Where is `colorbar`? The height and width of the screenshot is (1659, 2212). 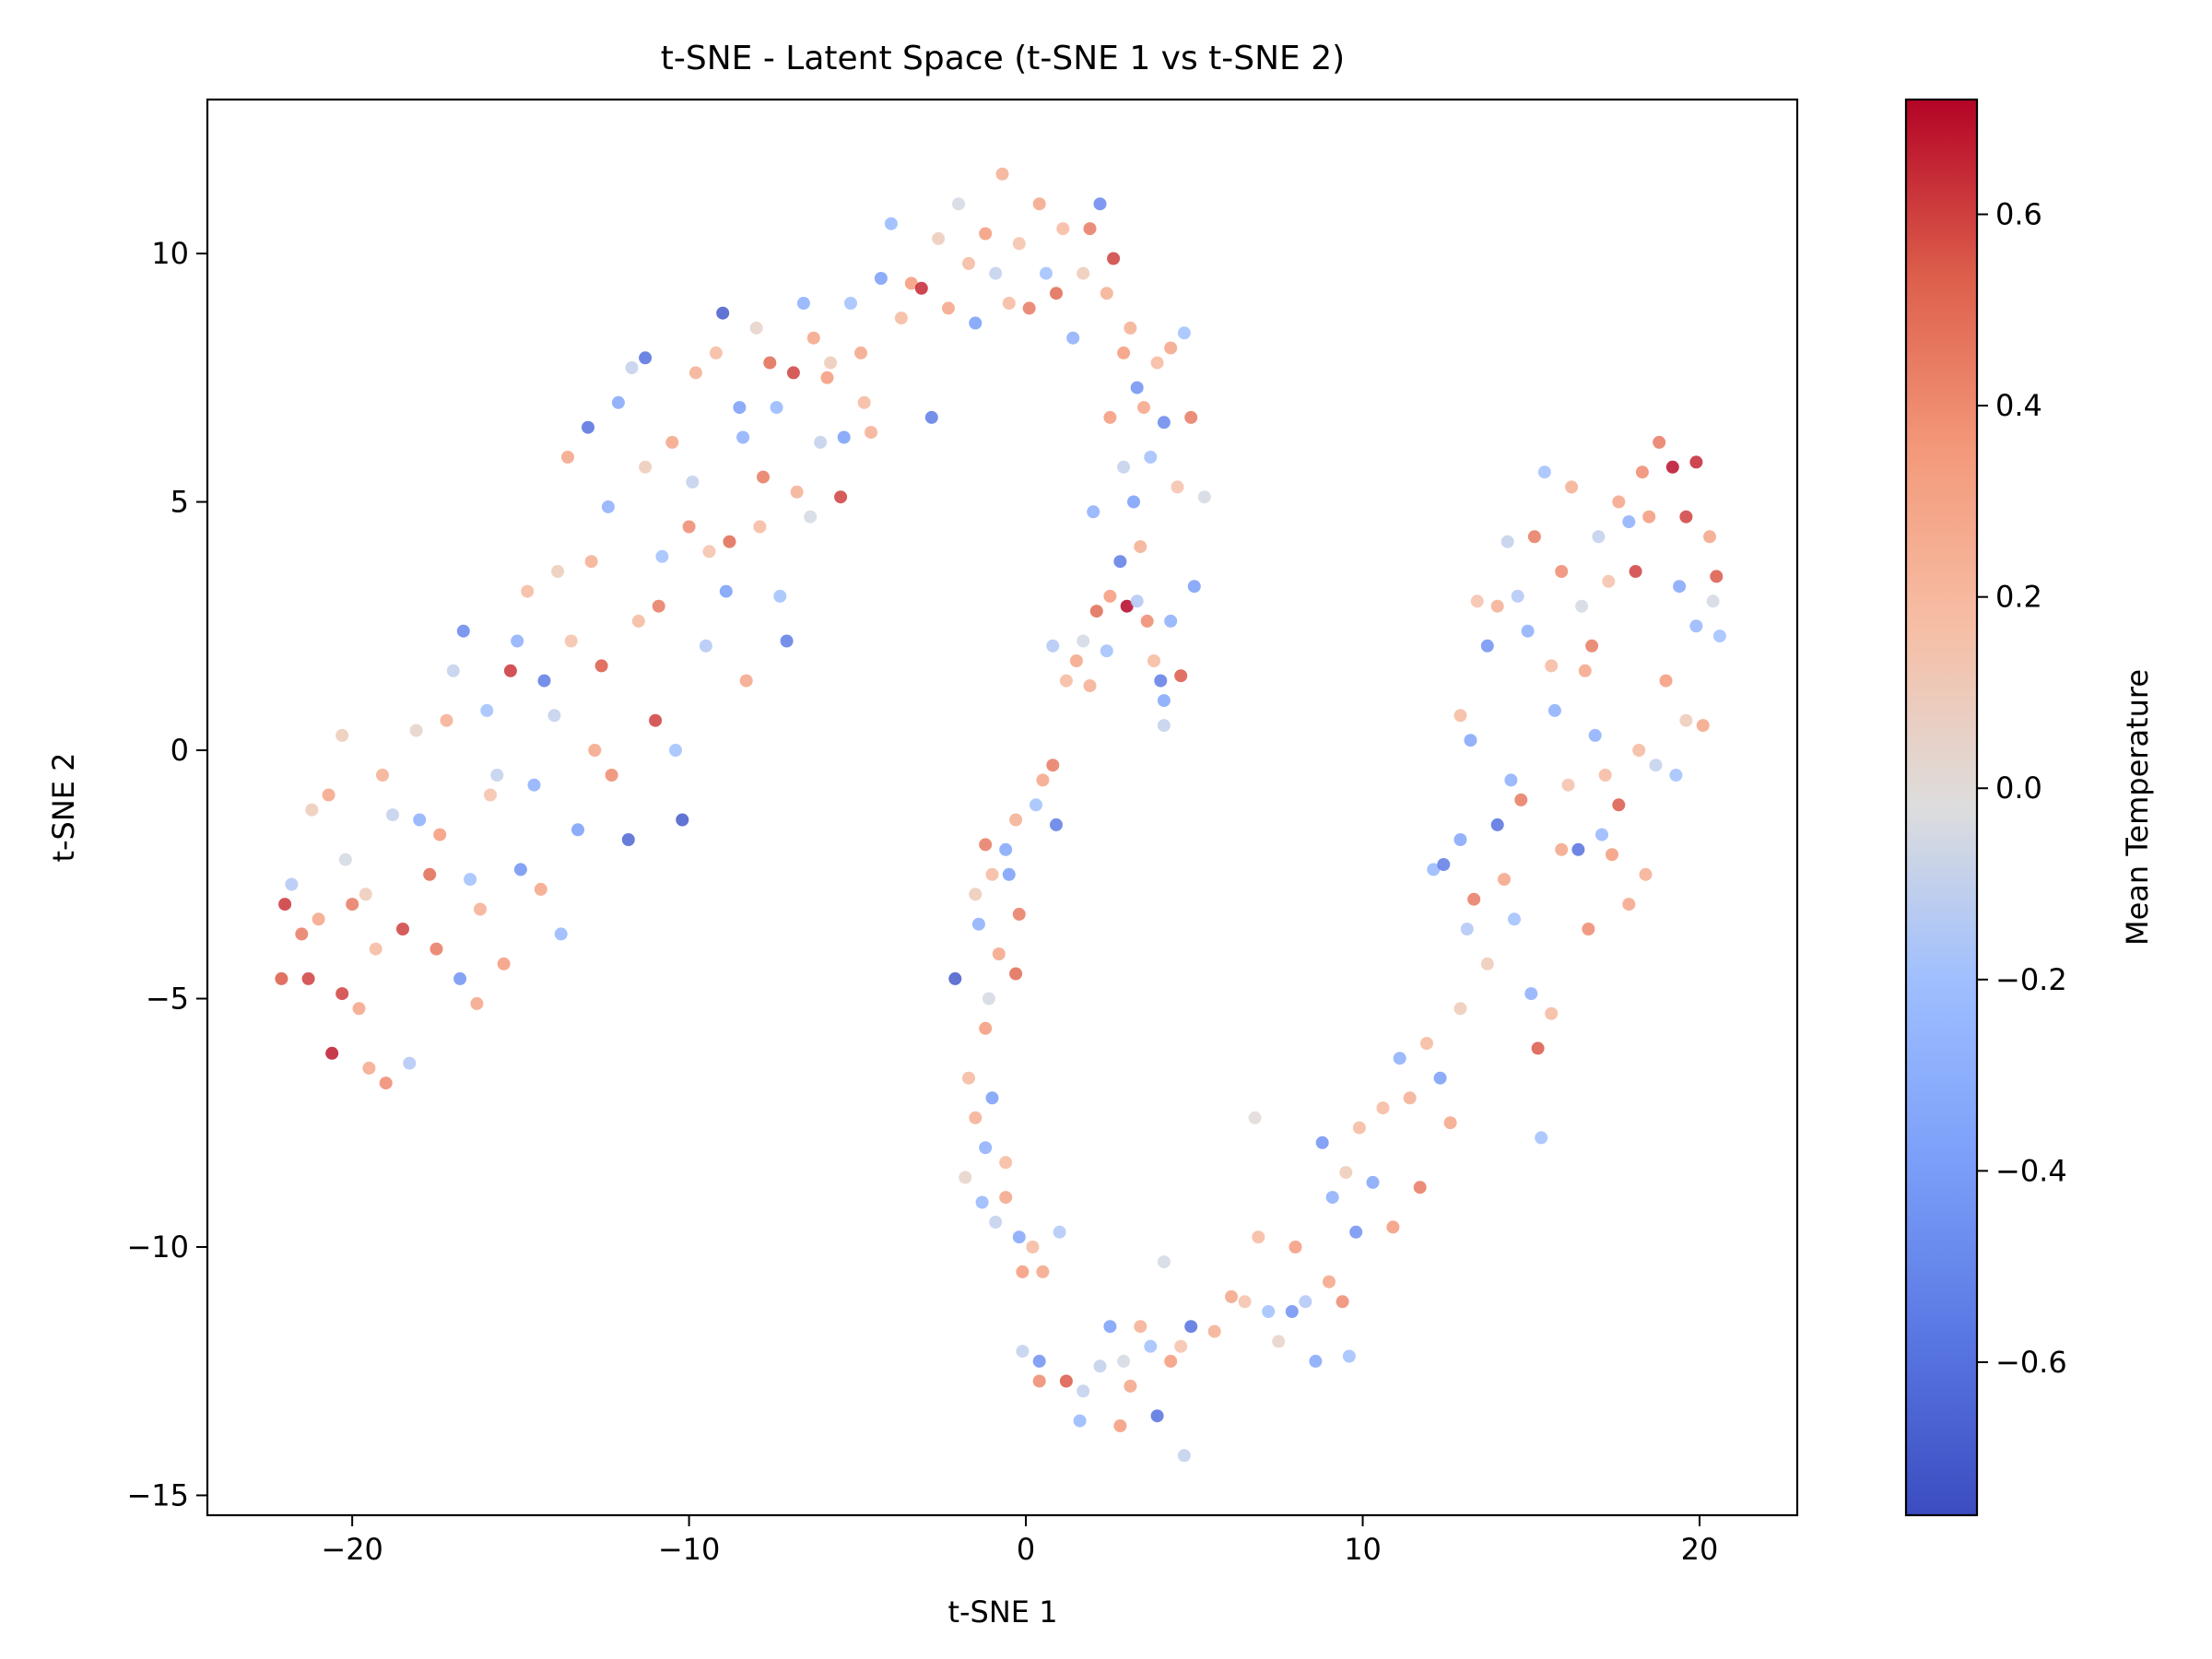 colorbar is located at coordinates (1941, 807).